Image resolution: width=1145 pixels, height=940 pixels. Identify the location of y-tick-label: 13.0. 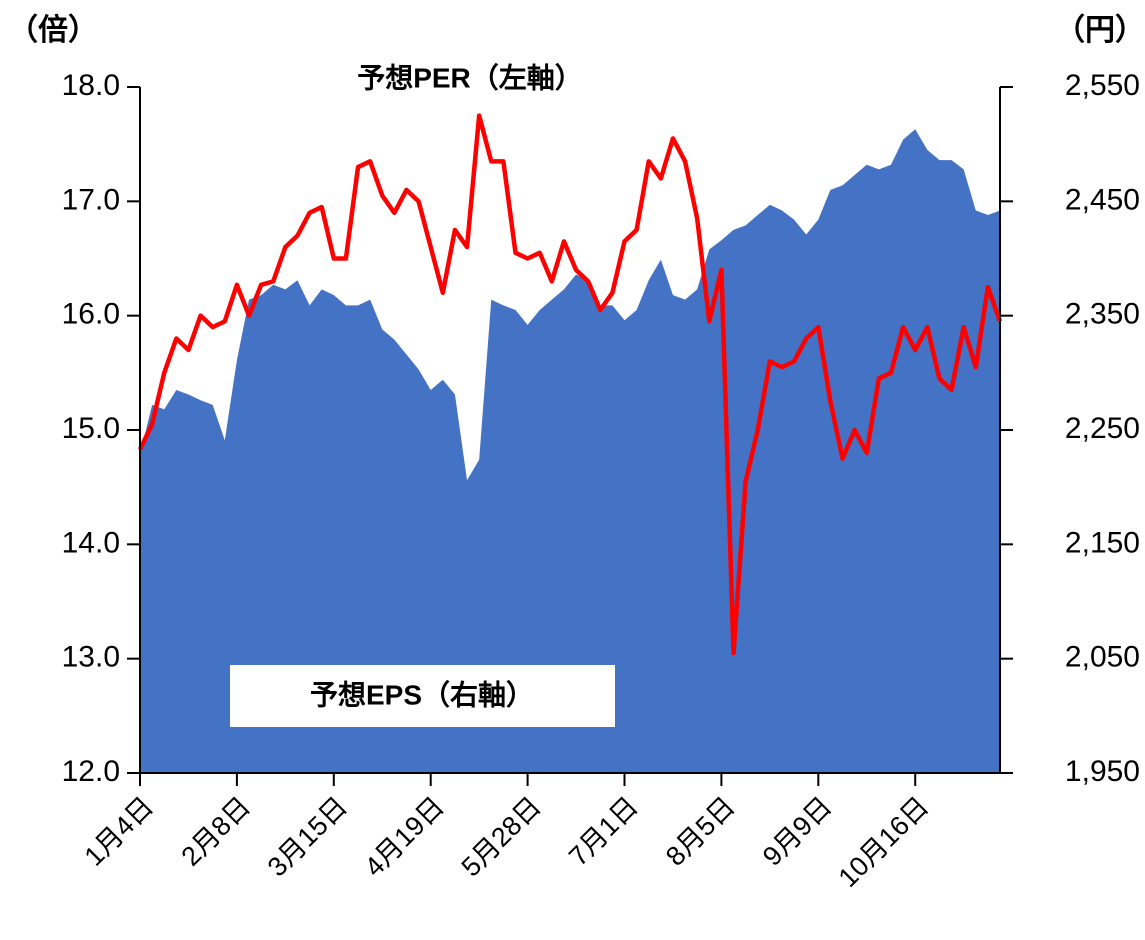
(91, 657).